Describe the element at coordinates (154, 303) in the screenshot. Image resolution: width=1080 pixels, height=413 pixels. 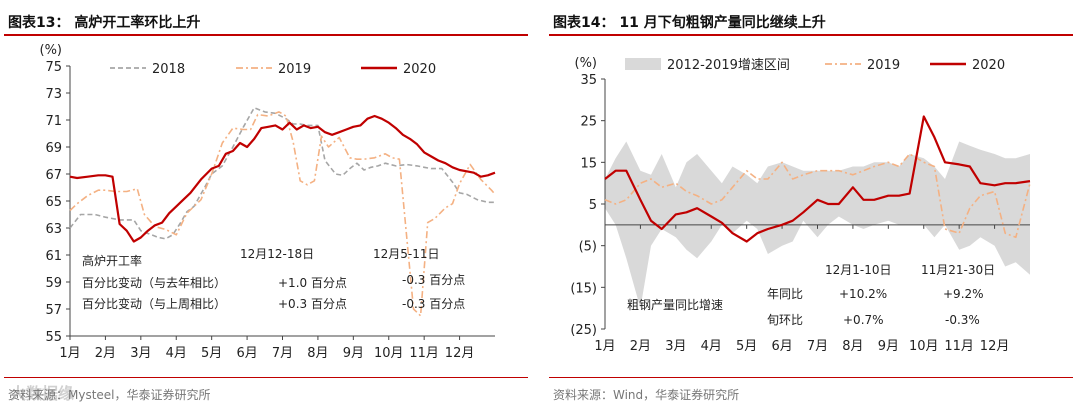
I see `annot-row2-label: 百分比变动（与上周相比）` at that location.